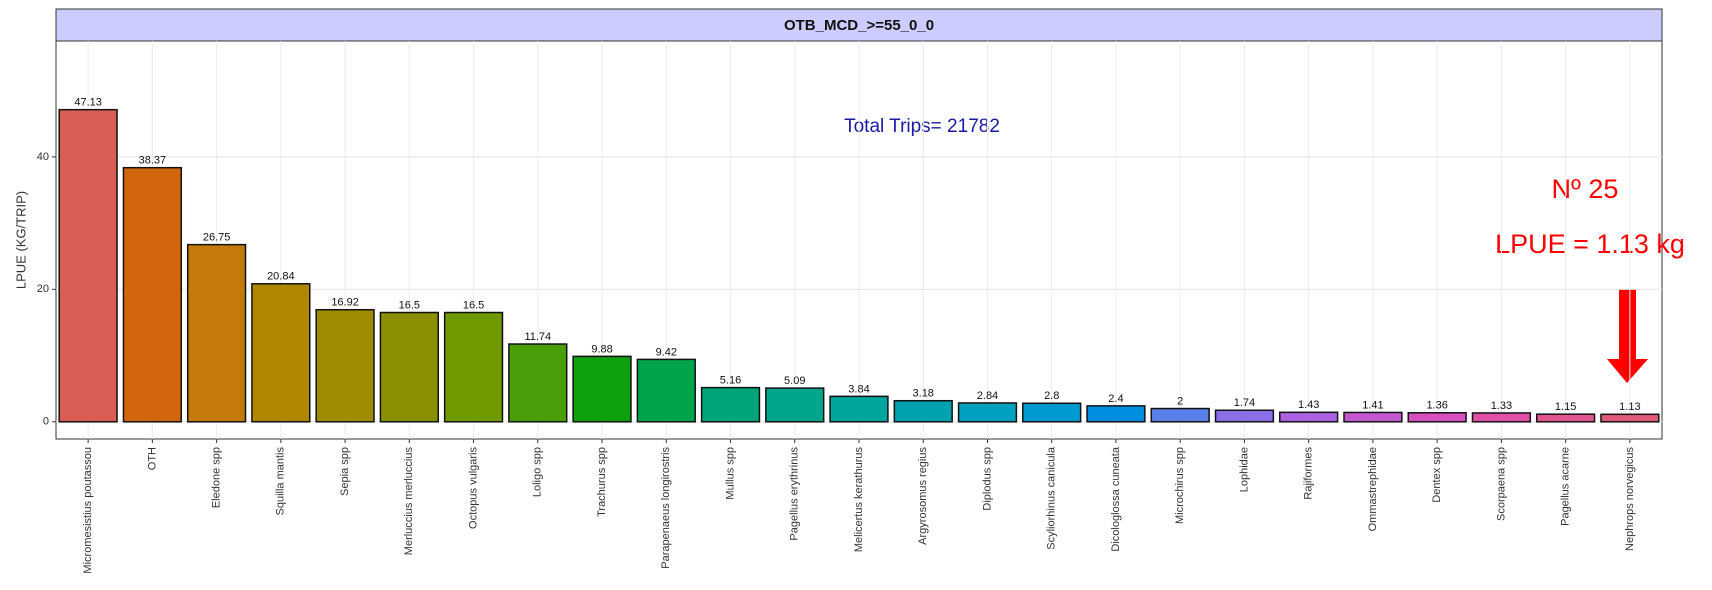  I want to click on arrow, so click(1627, 336).